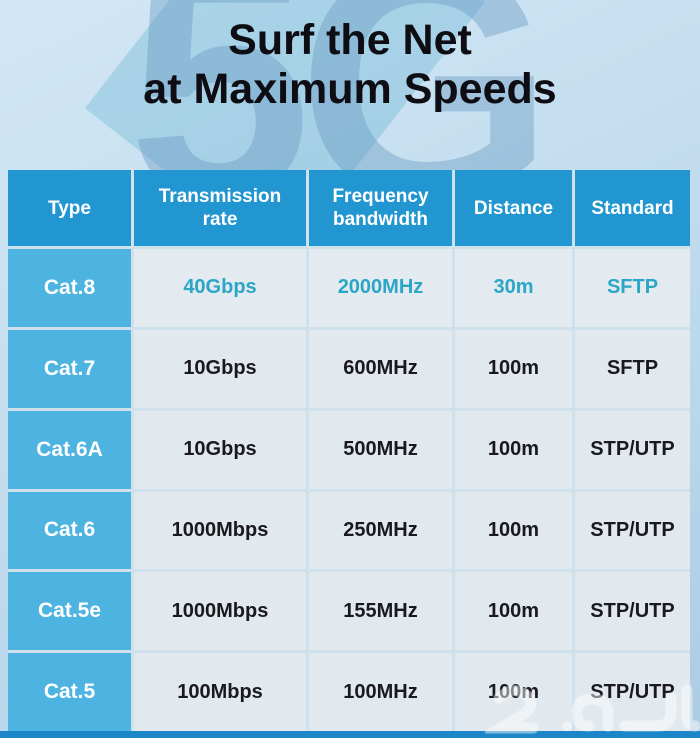 This screenshot has width=700, height=738. I want to click on row-cat5-distance: 100m, so click(513, 692).